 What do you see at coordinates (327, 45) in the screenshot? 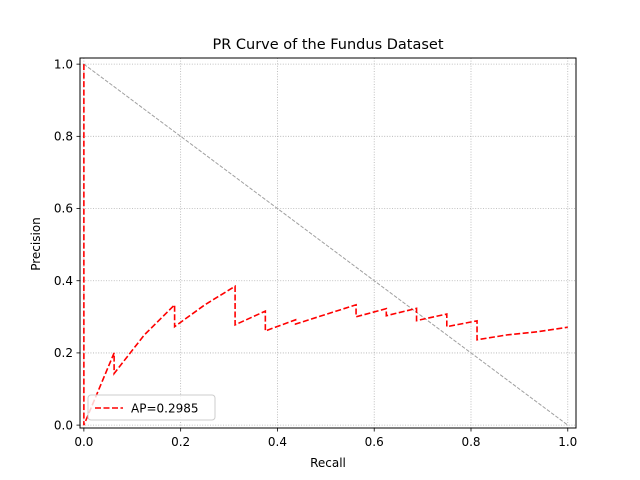
I see `chart-title: PR Curve of the Fundus Dataset` at bounding box center [327, 45].